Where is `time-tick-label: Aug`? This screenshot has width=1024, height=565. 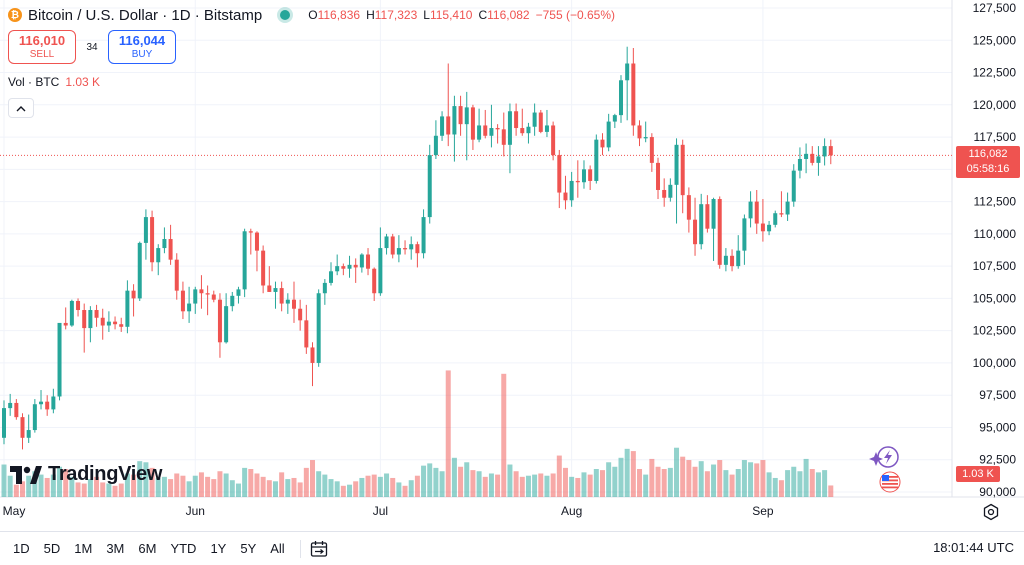
time-tick-label: Aug is located at coordinates (571, 511).